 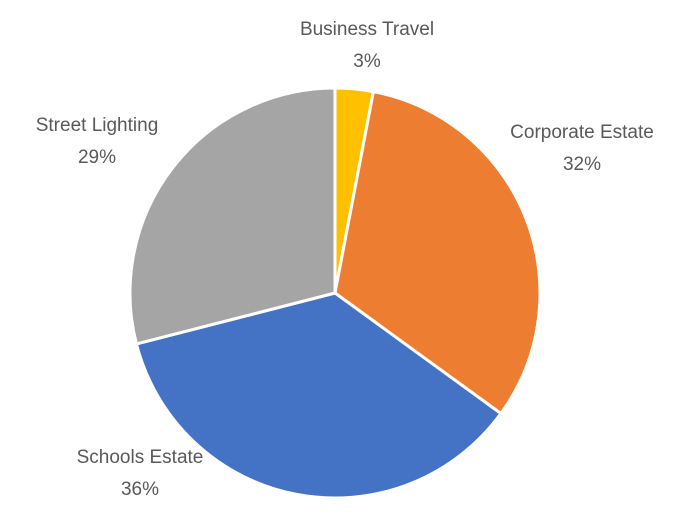 What do you see at coordinates (582, 164) in the screenshot?
I see `value-label: 32%` at bounding box center [582, 164].